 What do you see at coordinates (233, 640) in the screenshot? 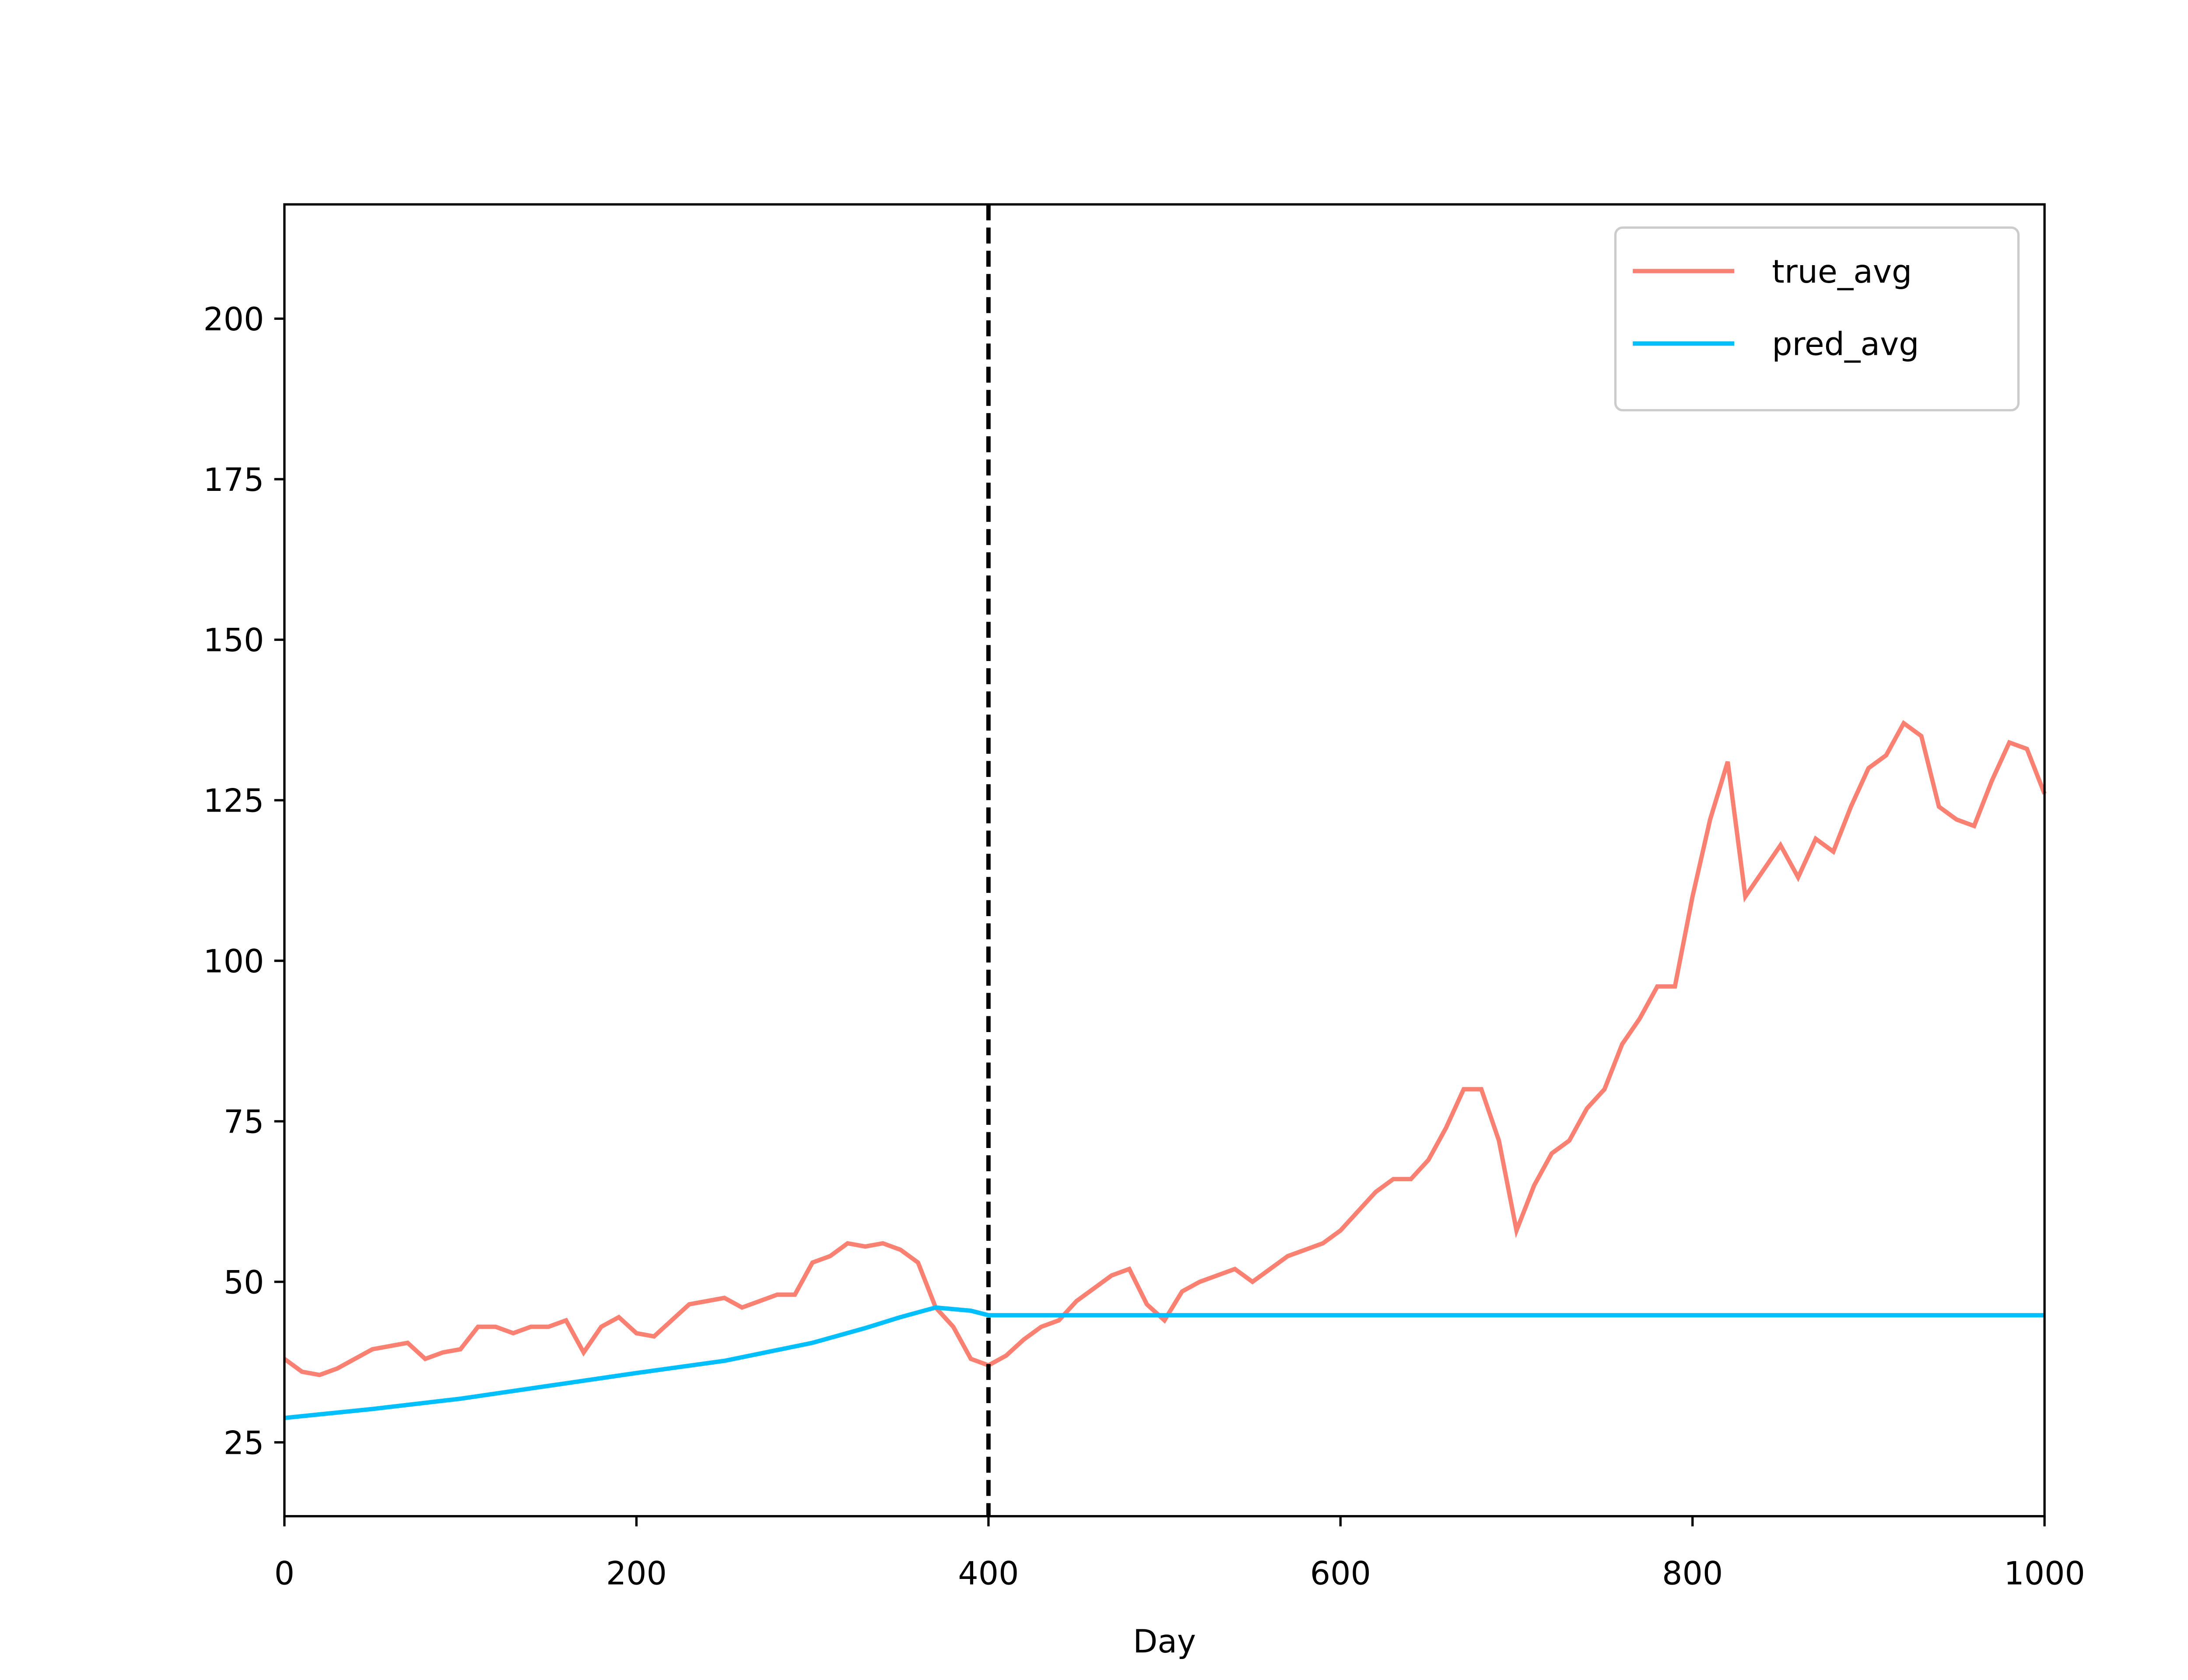
I see `y-tick-label: 150` at bounding box center [233, 640].